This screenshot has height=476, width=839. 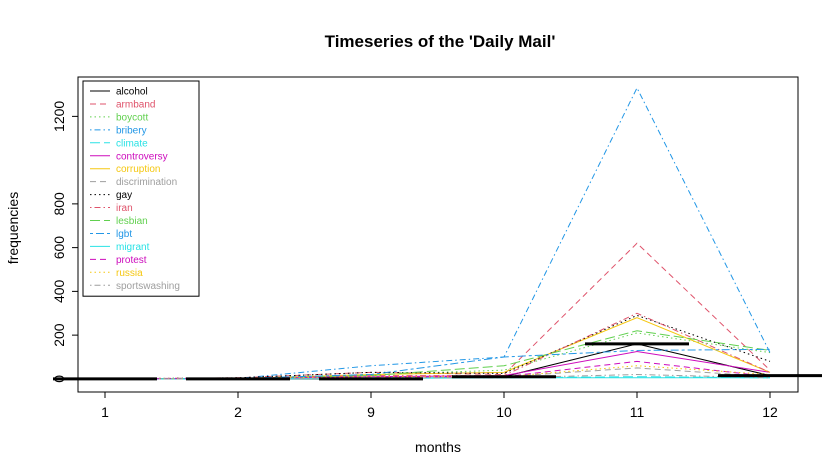 I want to click on x-tick-label: 9, so click(x=371, y=412).